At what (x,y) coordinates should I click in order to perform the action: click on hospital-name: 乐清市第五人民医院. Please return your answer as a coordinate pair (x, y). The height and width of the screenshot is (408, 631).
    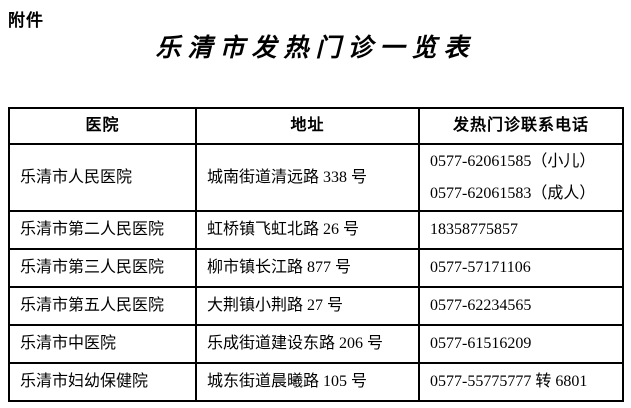
    Looking at the image, I should click on (92, 306).